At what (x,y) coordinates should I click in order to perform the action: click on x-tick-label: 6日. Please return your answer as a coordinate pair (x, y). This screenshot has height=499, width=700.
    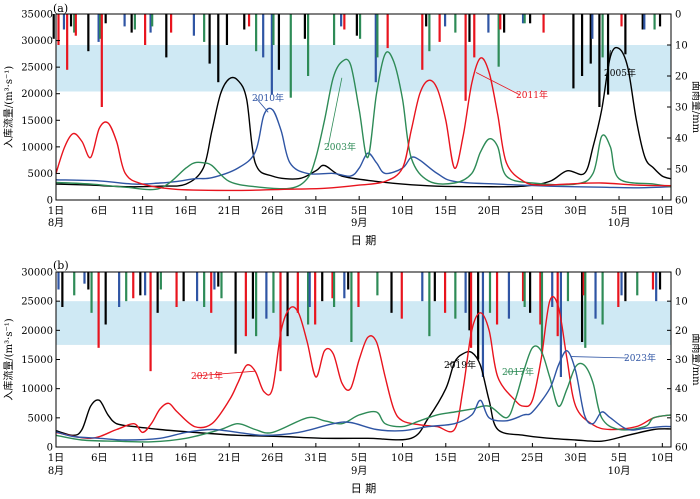
    Looking at the image, I should click on (99, 211).